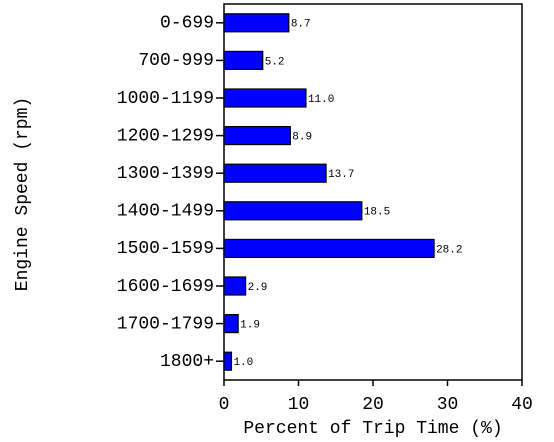  I want to click on y-tick-label: 700-999, so click(176, 61).